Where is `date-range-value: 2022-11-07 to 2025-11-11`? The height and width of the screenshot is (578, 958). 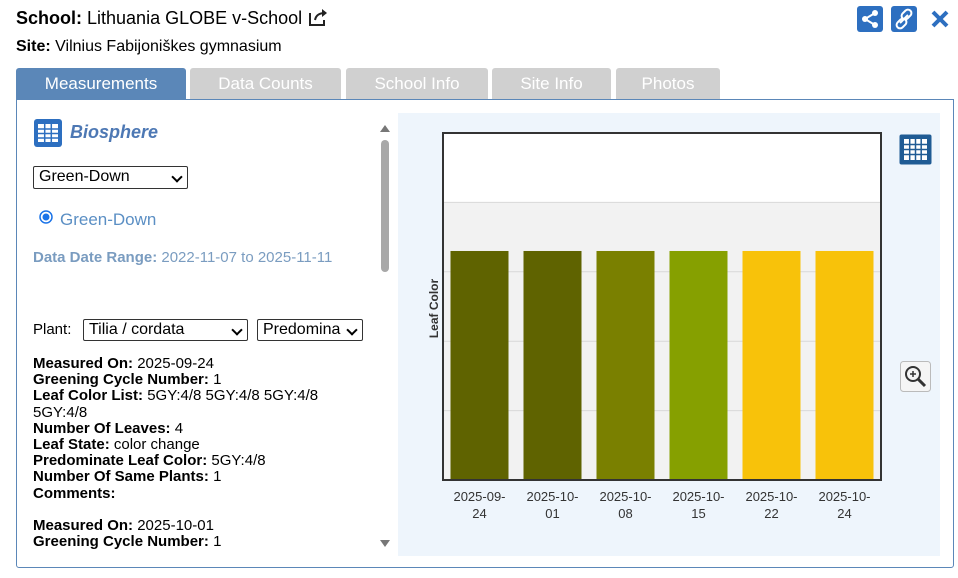 date-range-value: 2022-11-07 to 2025-11-11 is located at coordinates (247, 257).